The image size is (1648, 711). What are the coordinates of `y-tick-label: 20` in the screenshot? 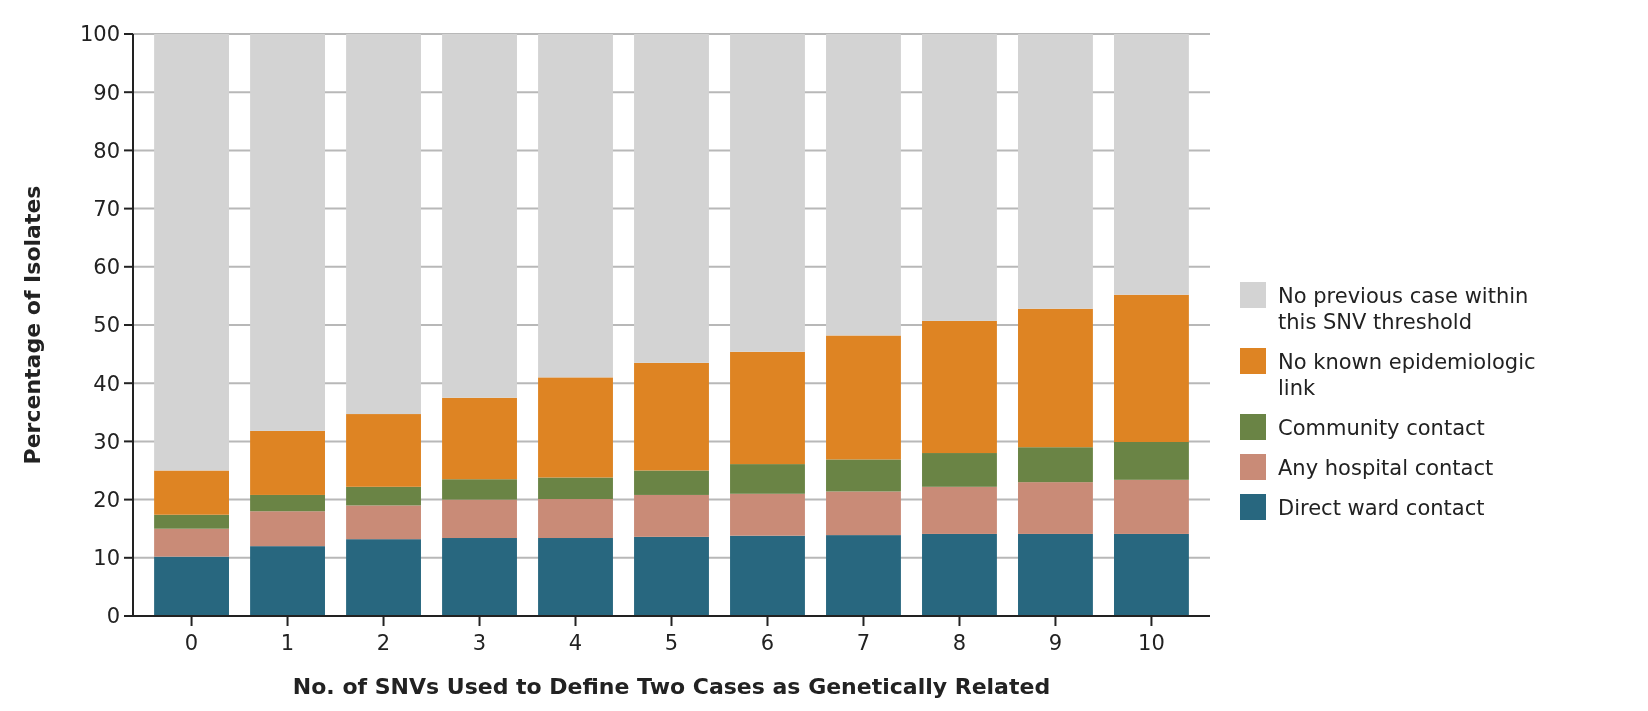 It's located at (106, 499).